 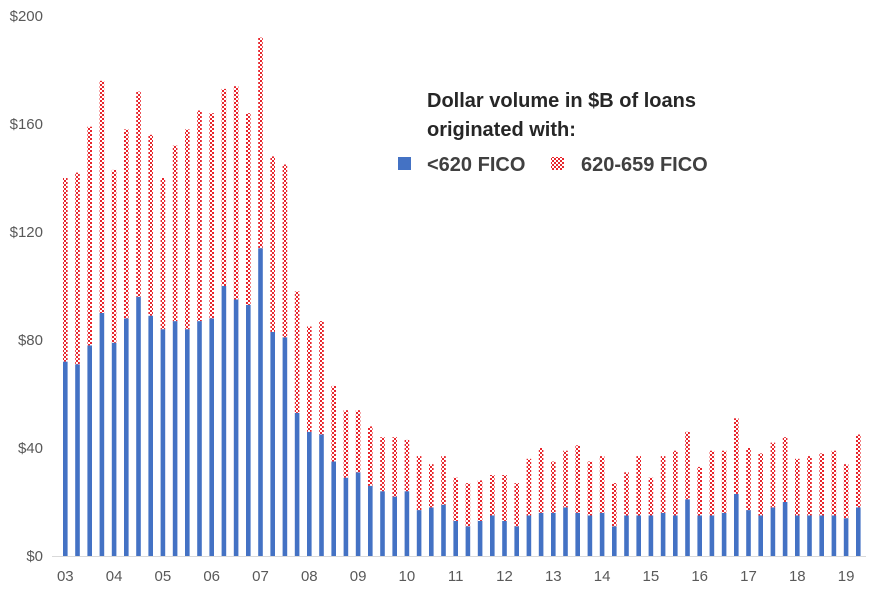 What do you see at coordinates (797, 576) in the screenshot?
I see `x-tick-label: 18` at bounding box center [797, 576].